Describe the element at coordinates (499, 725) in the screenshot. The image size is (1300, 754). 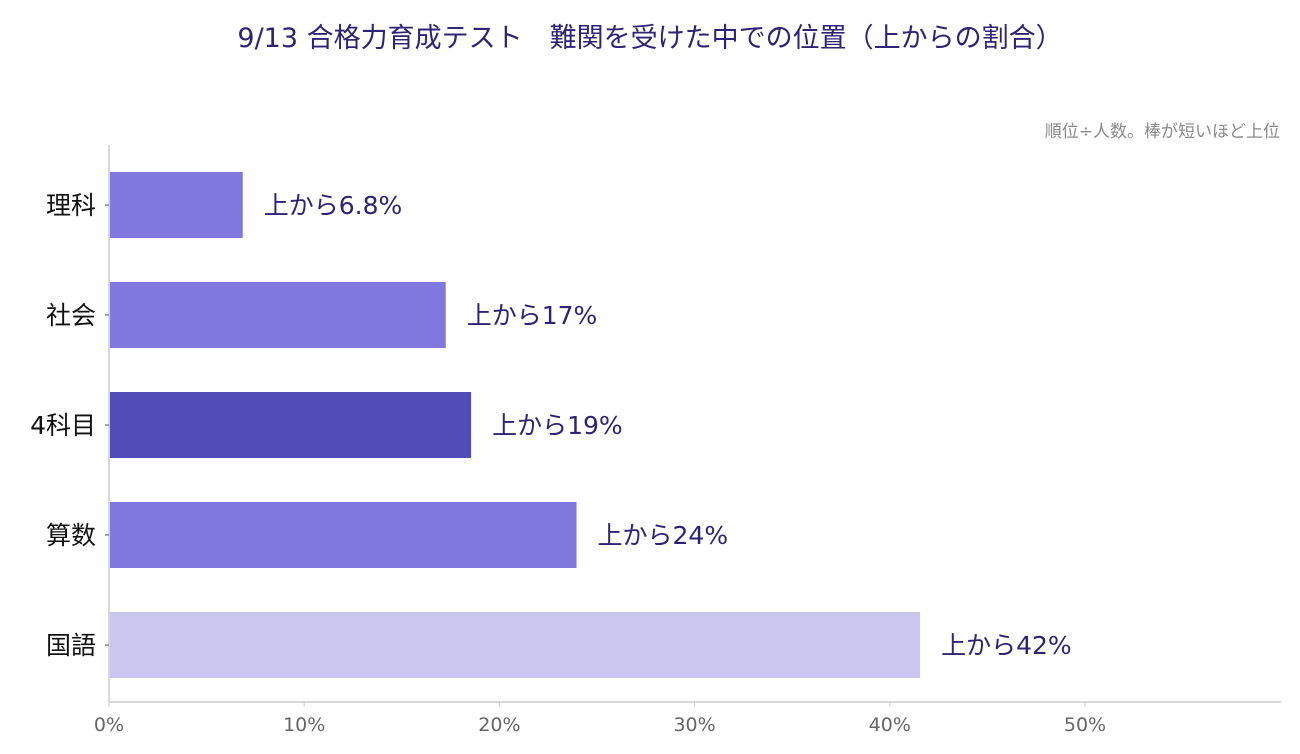
I see `x-tick-label: 20%` at that location.